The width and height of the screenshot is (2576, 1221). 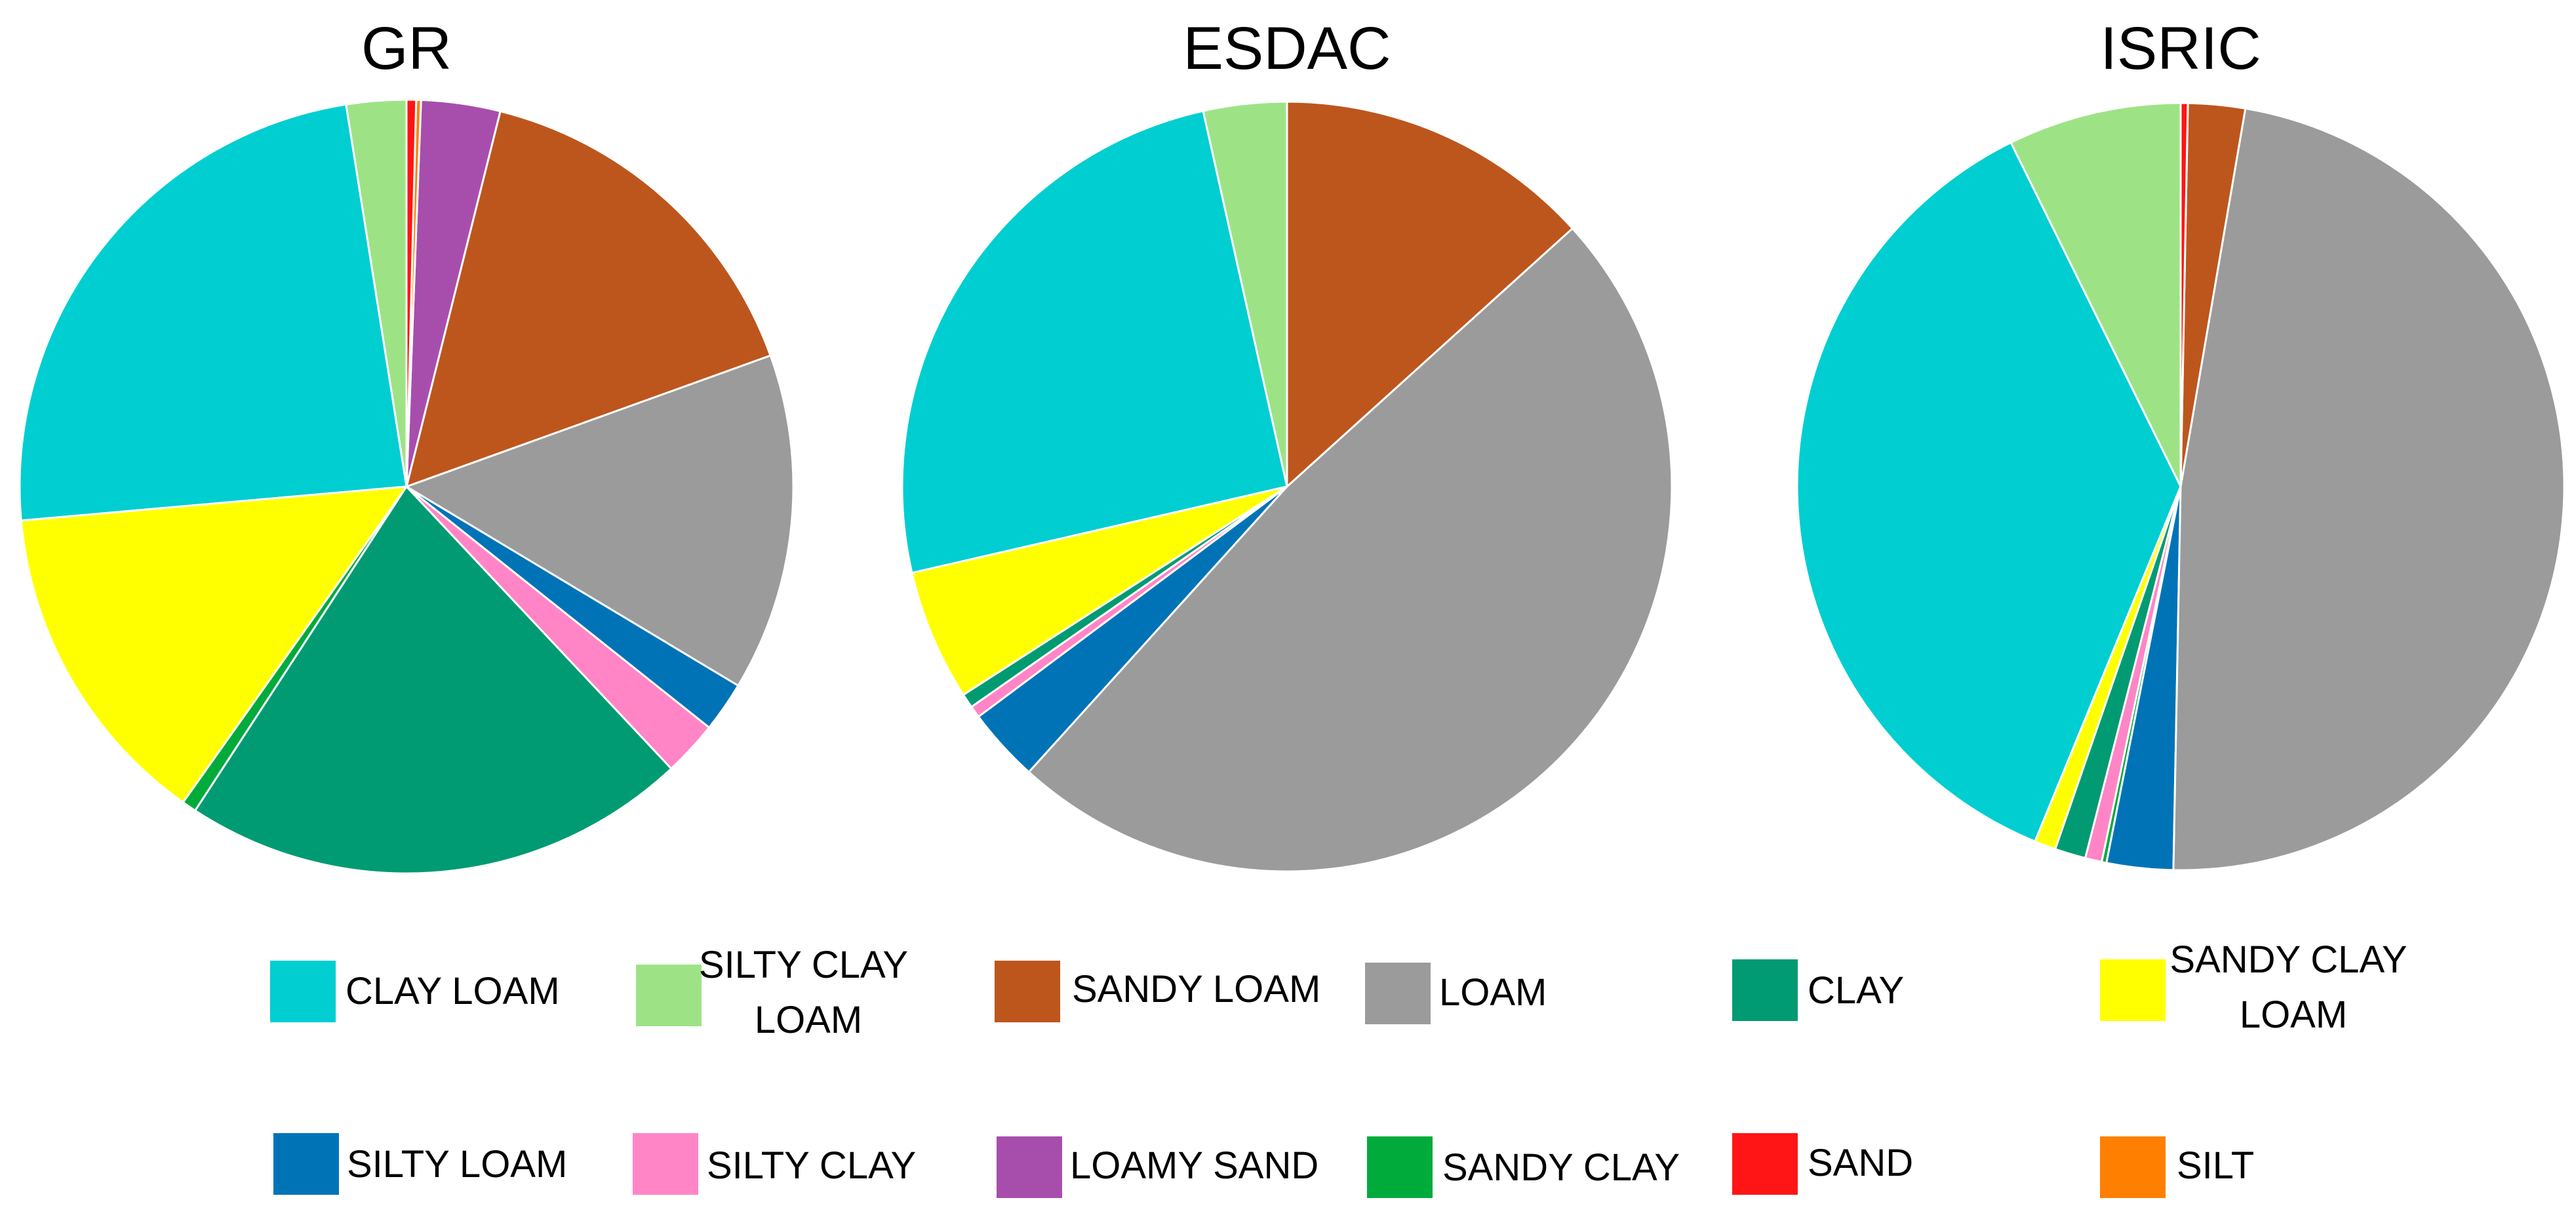 What do you see at coordinates (1029, 1167) in the screenshot?
I see `legend-swatch-loamy-sand` at bounding box center [1029, 1167].